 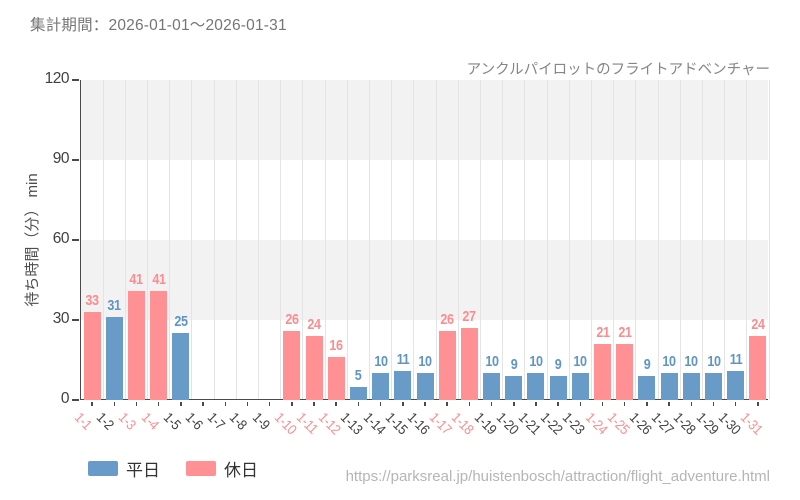 What do you see at coordinates (172, 421) in the screenshot?
I see `x-tick-label-text: 1-5` at bounding box center [172, 421].